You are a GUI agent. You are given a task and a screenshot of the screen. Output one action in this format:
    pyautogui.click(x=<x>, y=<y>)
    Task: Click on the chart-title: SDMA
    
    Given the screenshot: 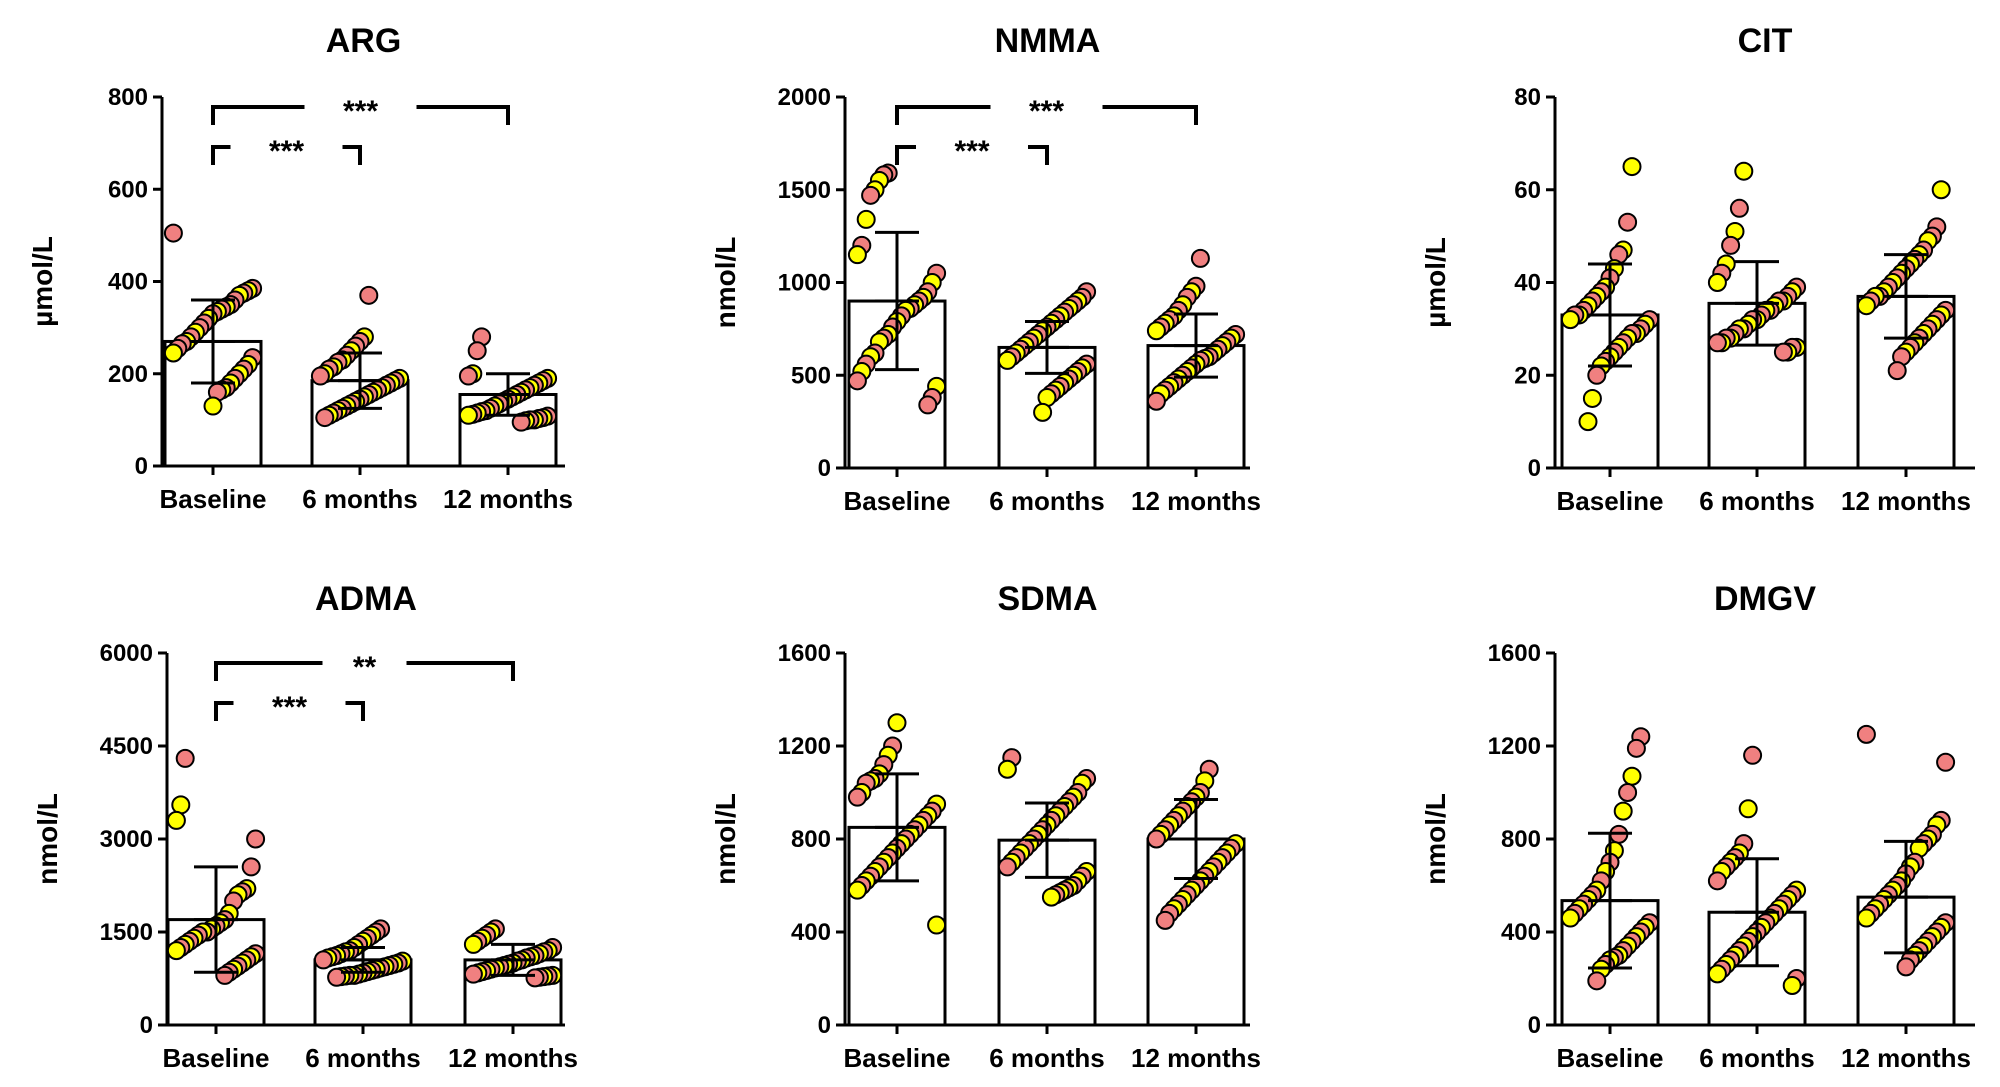 What is the action you would take?
    pyautogui.click(x=1047, y=599)
    